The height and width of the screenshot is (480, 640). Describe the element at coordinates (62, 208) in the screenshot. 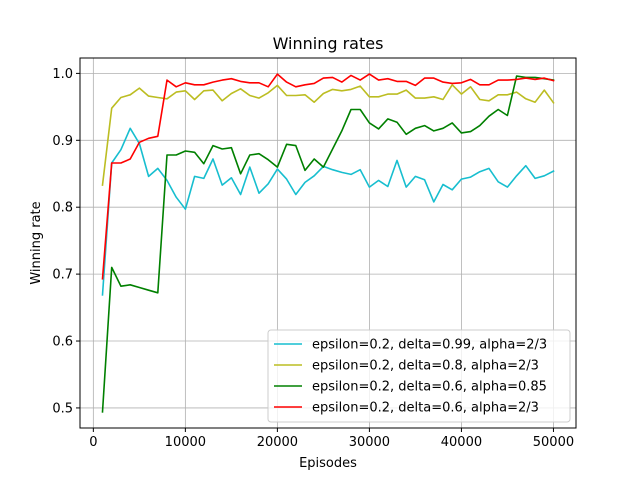

I see `y-tick-label: 0.8` at that location.